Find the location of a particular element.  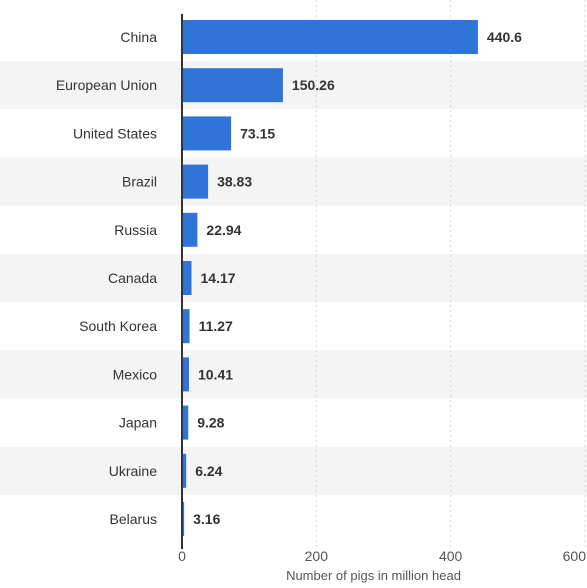

value-label: 10.41 is located at coordinates (215, 374).